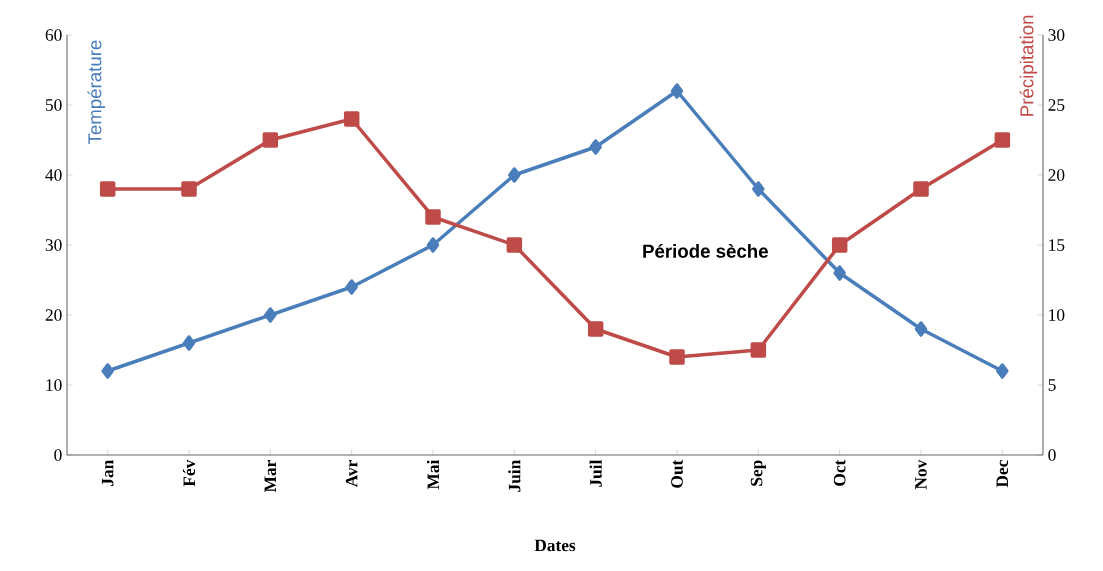  What do you see at coordinates (555, 545) in the screenshot?
I see `x-axis-title: Dates` at bounding box center [555, 545].